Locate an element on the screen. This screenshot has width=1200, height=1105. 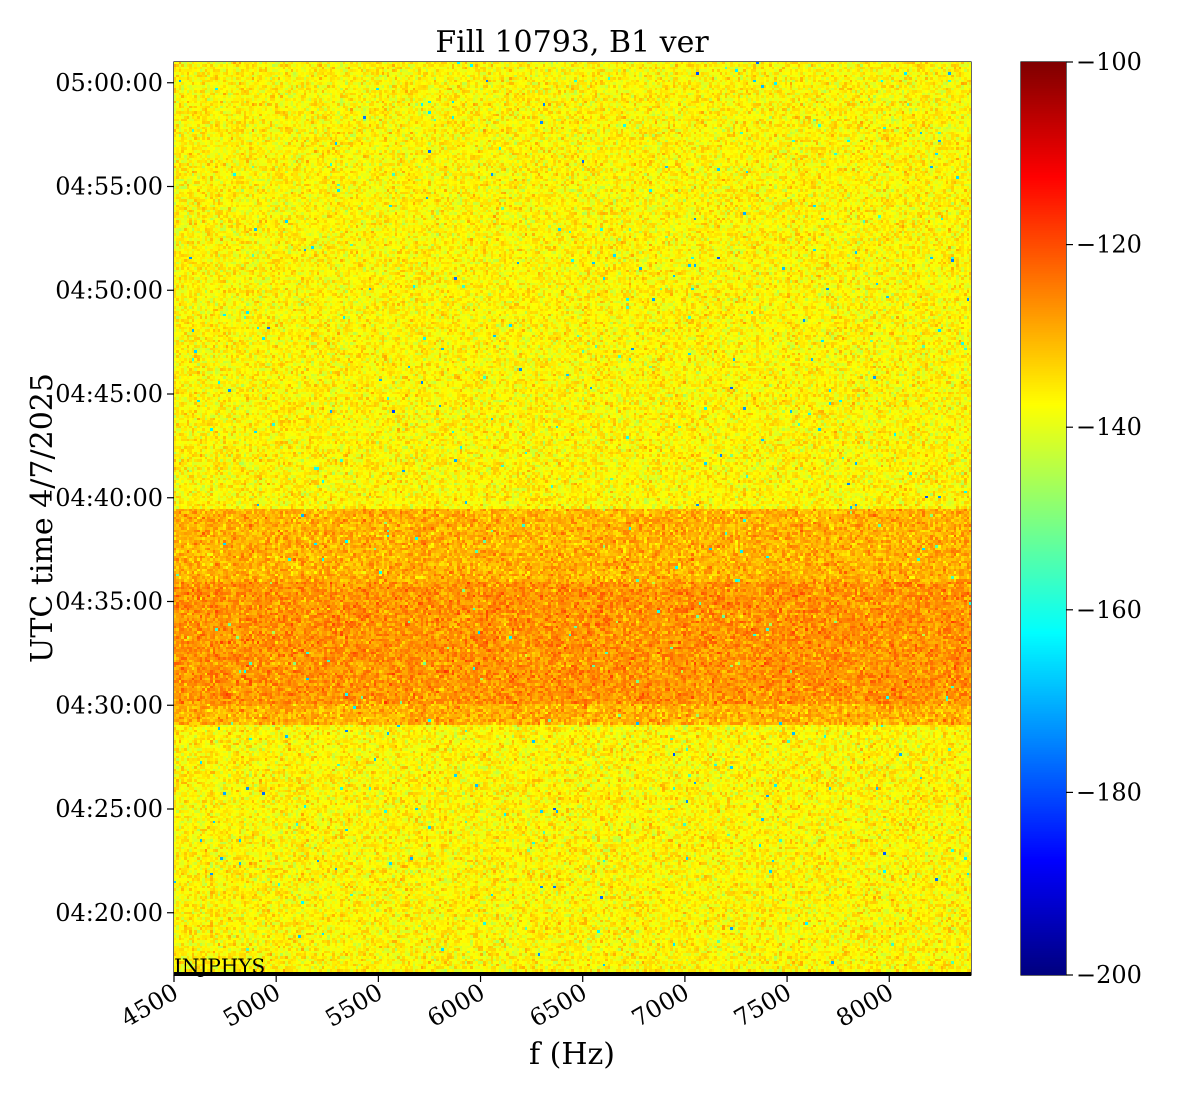
y-tick-label: 05:00:00 is located at coordinates (109, 83).